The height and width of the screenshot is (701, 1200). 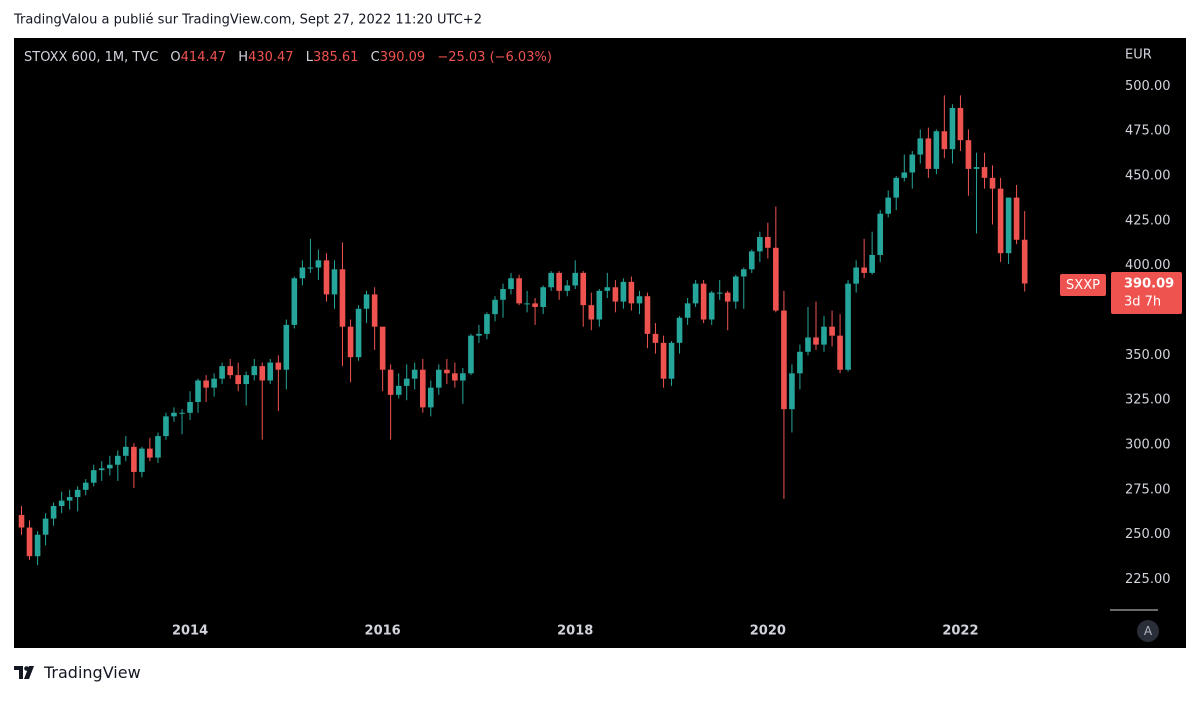 I want to click on legend-label: C, so click(x=375, y=57).